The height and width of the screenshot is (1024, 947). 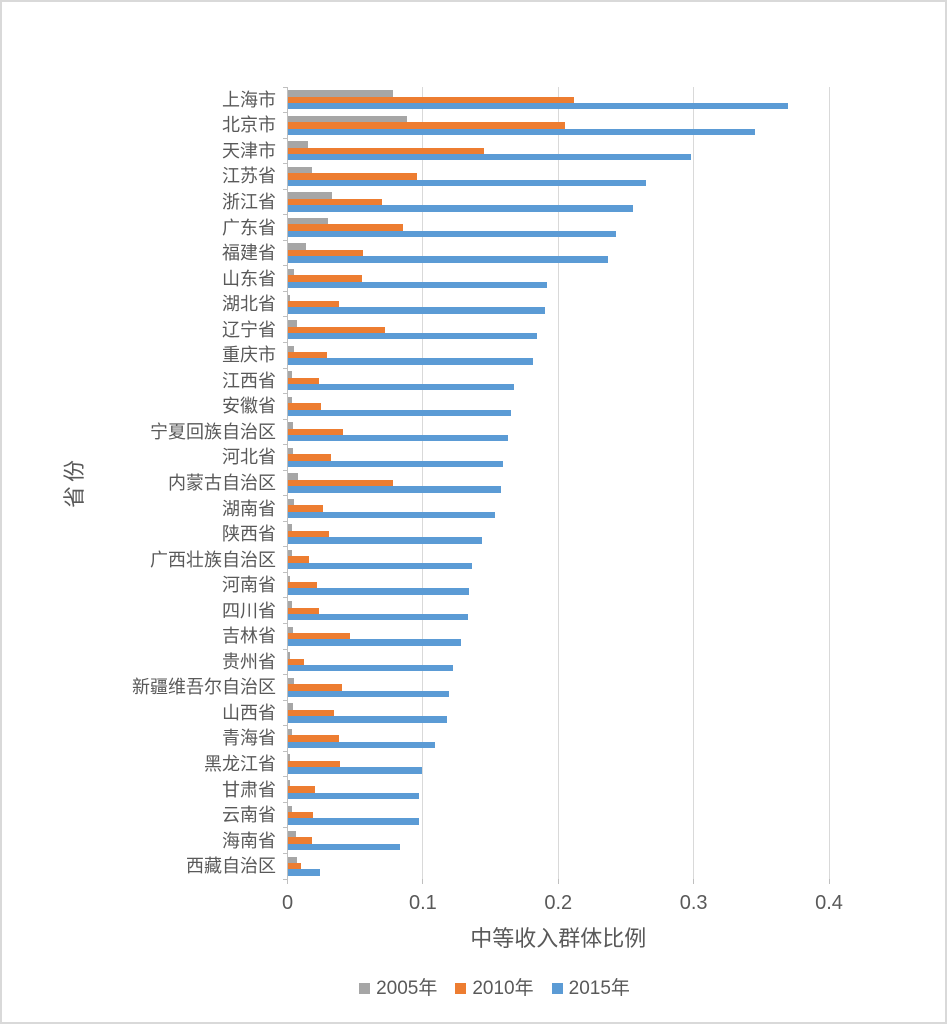 What do you see at coordinates (204, 687) in the screenshot?
I see `category-label: 新疆维吾尔自治区` at bounding box center [204, 687].